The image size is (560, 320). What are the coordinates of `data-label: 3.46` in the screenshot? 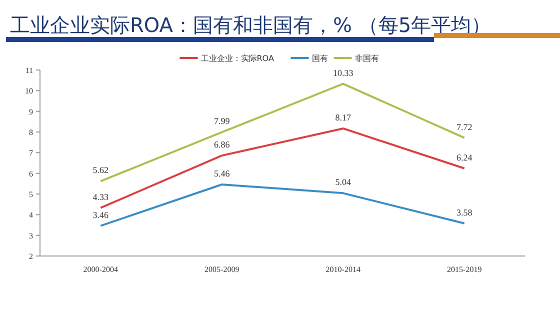 It's located at (100, 215).